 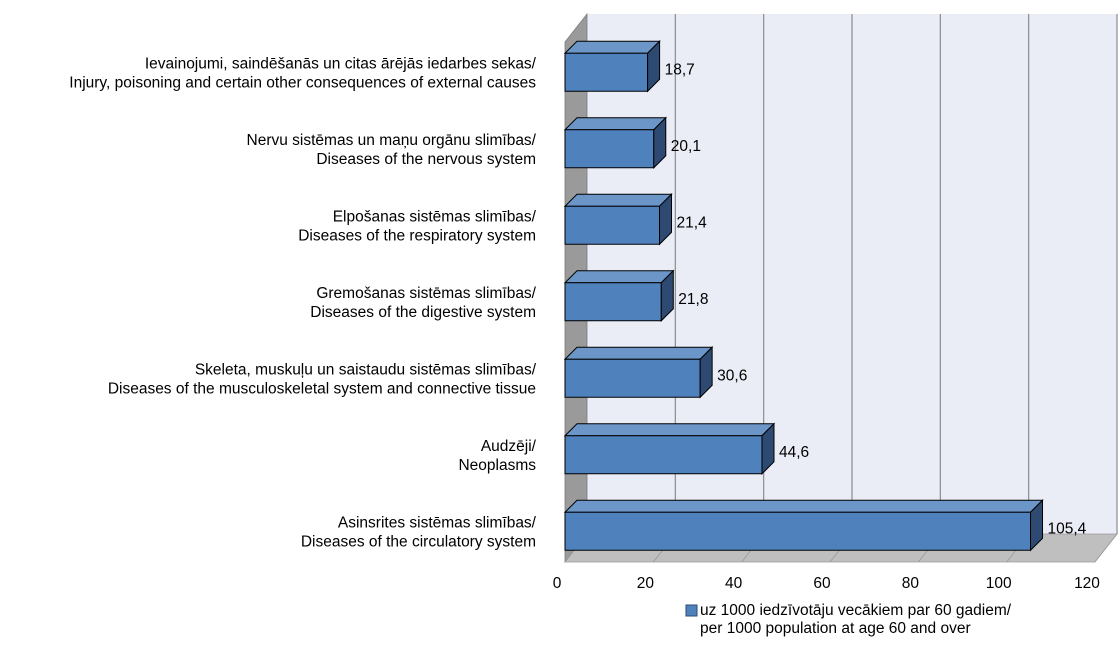 What do you see at coordinates (692, 222) in the screenshot?
I see `value-label: 21,4` at bounding box center [692, 222].